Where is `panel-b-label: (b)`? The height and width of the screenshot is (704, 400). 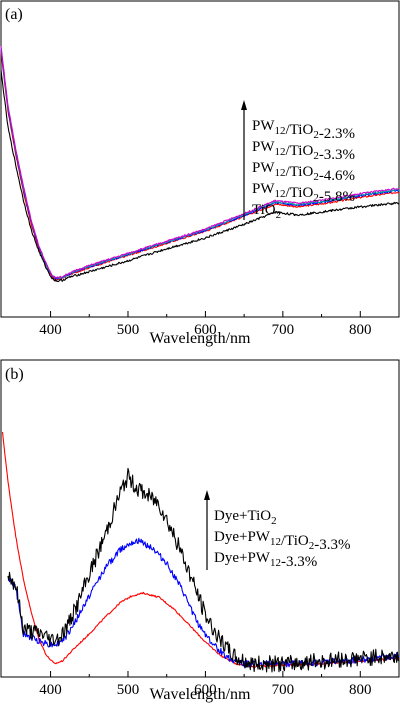
panel-b-label: (b) is located at coordinates (14, 374).